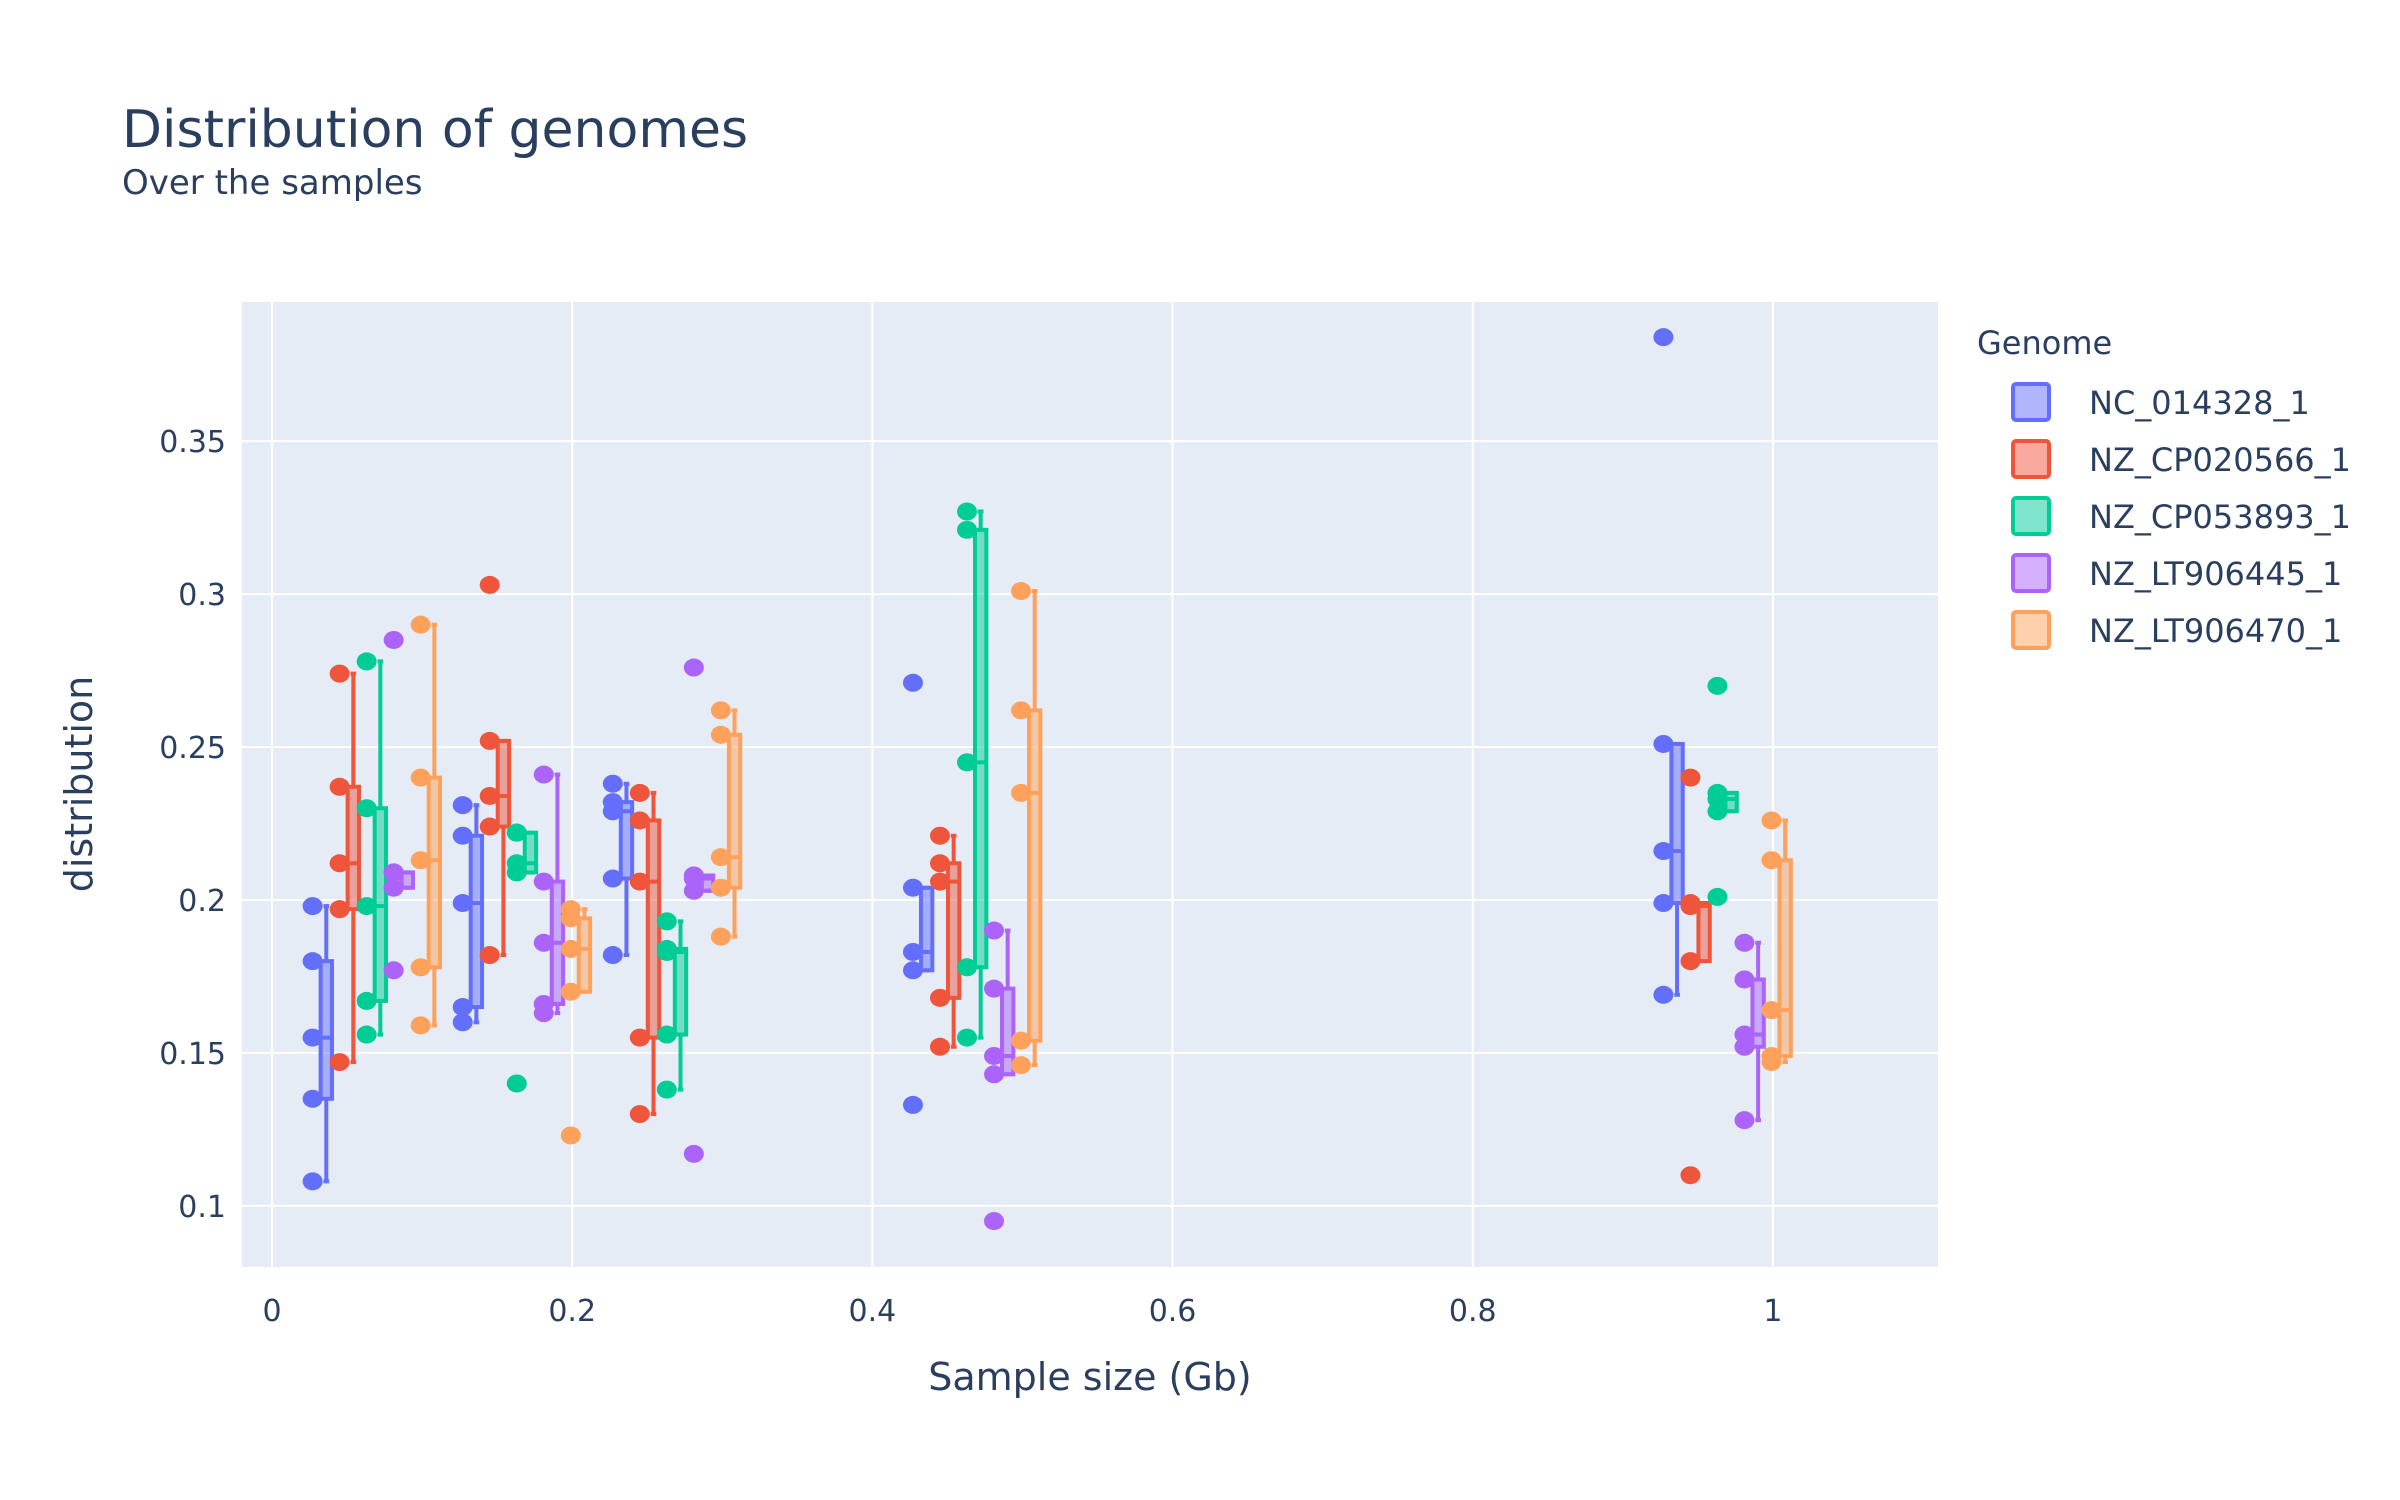 Image resolution: width=2400 pixels, height=1500 pixels. I want to click on x-axis-title: Sample size (Gb), so click(1090, 1377).